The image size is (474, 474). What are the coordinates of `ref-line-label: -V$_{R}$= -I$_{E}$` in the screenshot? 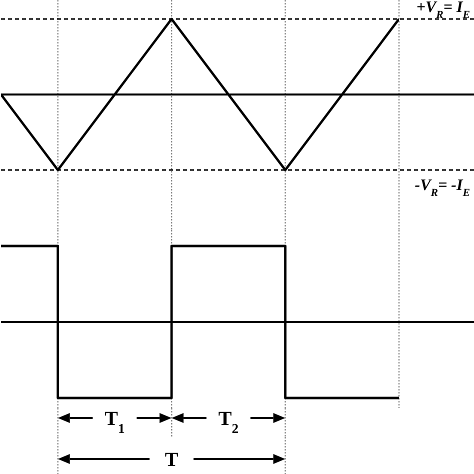 It's located at (442, 188).